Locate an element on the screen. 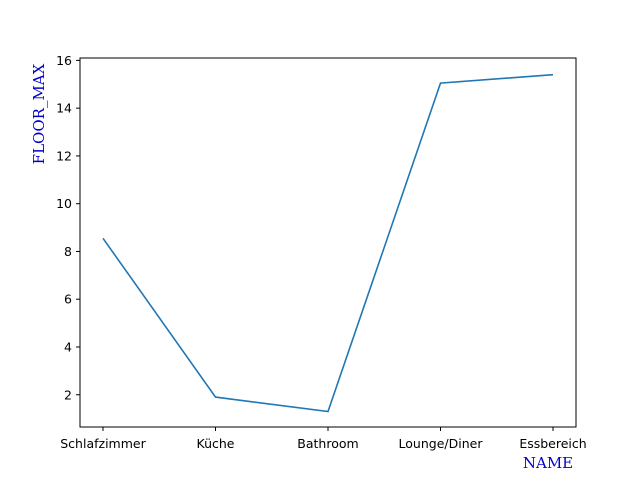  x-axis-title: NAME is located at coordinates (548, 463).